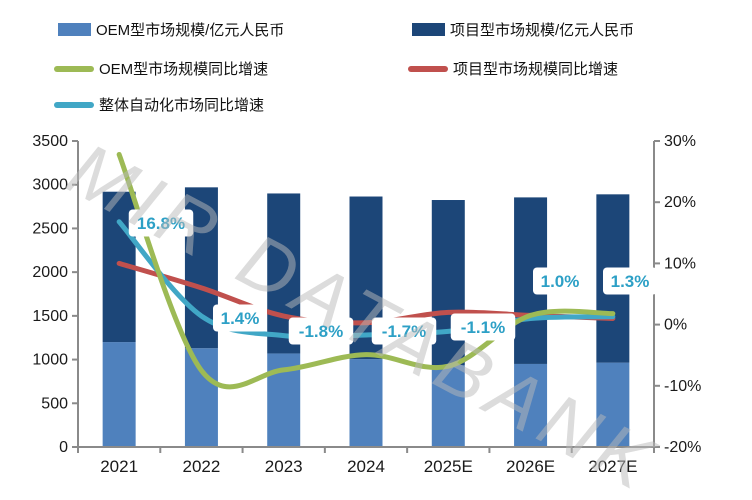 The height and width of the screenshot is (500, 752). I want to click on x-axis-category-label: 2027E, so click(612, 466).